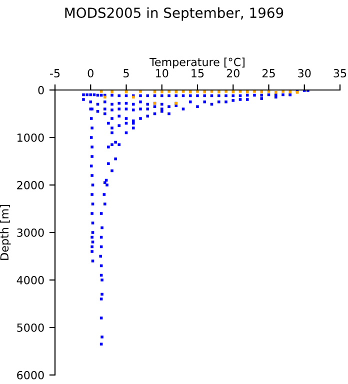 The width and height of the screenshot is (348, 384). I want to click on y-tick-label: 4000, so click(30, 280).